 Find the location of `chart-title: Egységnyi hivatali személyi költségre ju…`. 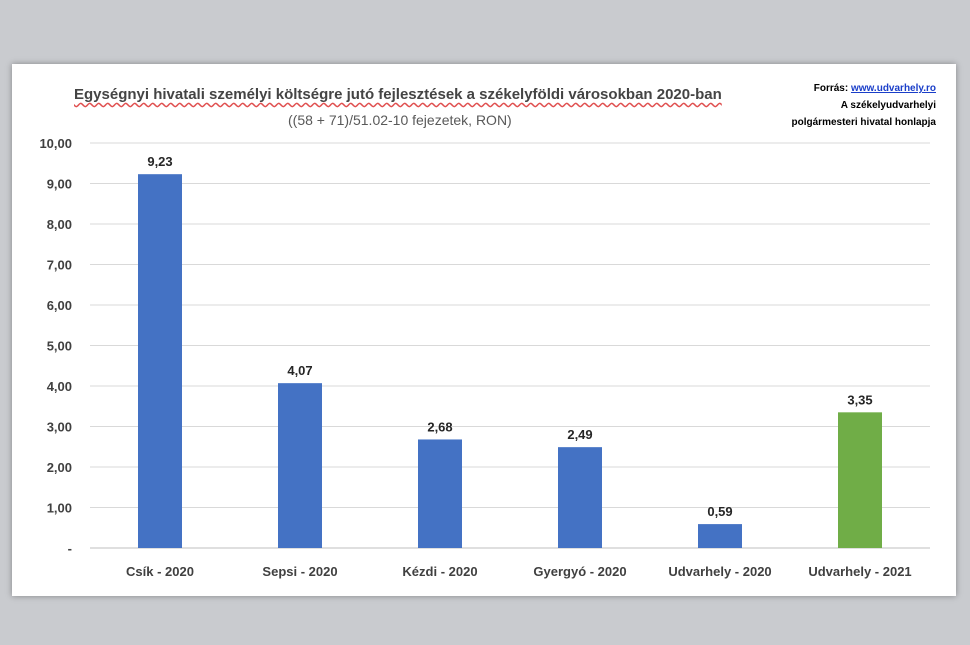

chart-title: Egységnyi hivatali személyi költségre ju… is located at coordinates (398, 94).